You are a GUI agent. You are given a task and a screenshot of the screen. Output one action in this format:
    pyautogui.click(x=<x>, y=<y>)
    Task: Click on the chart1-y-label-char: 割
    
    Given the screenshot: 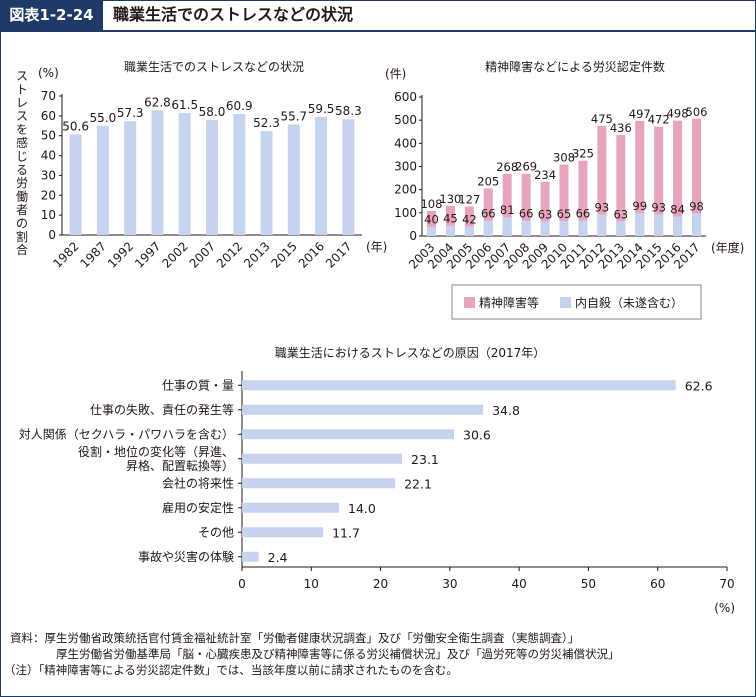 What is the action you would take?
    pyautogui.click(x=22, y=236)
    